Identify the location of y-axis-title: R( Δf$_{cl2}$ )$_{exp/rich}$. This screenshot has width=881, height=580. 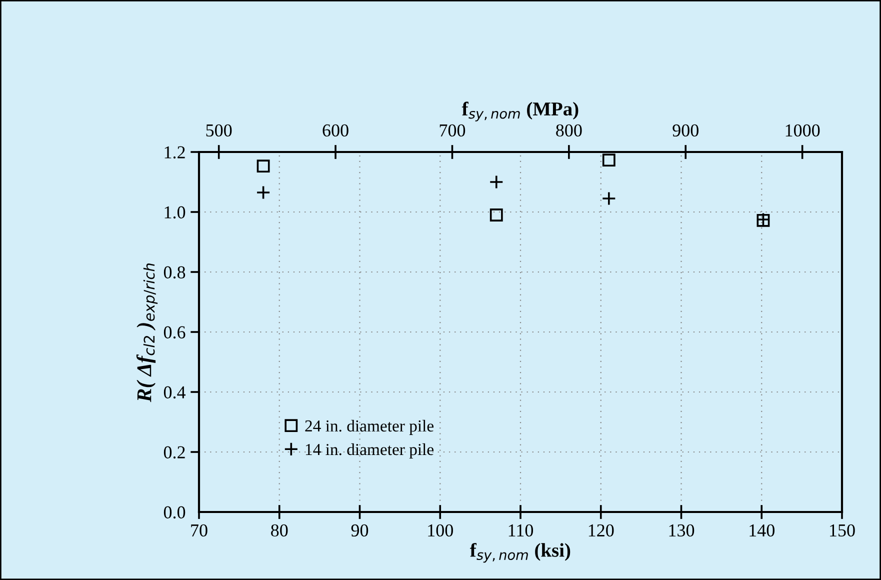
(147, 333).